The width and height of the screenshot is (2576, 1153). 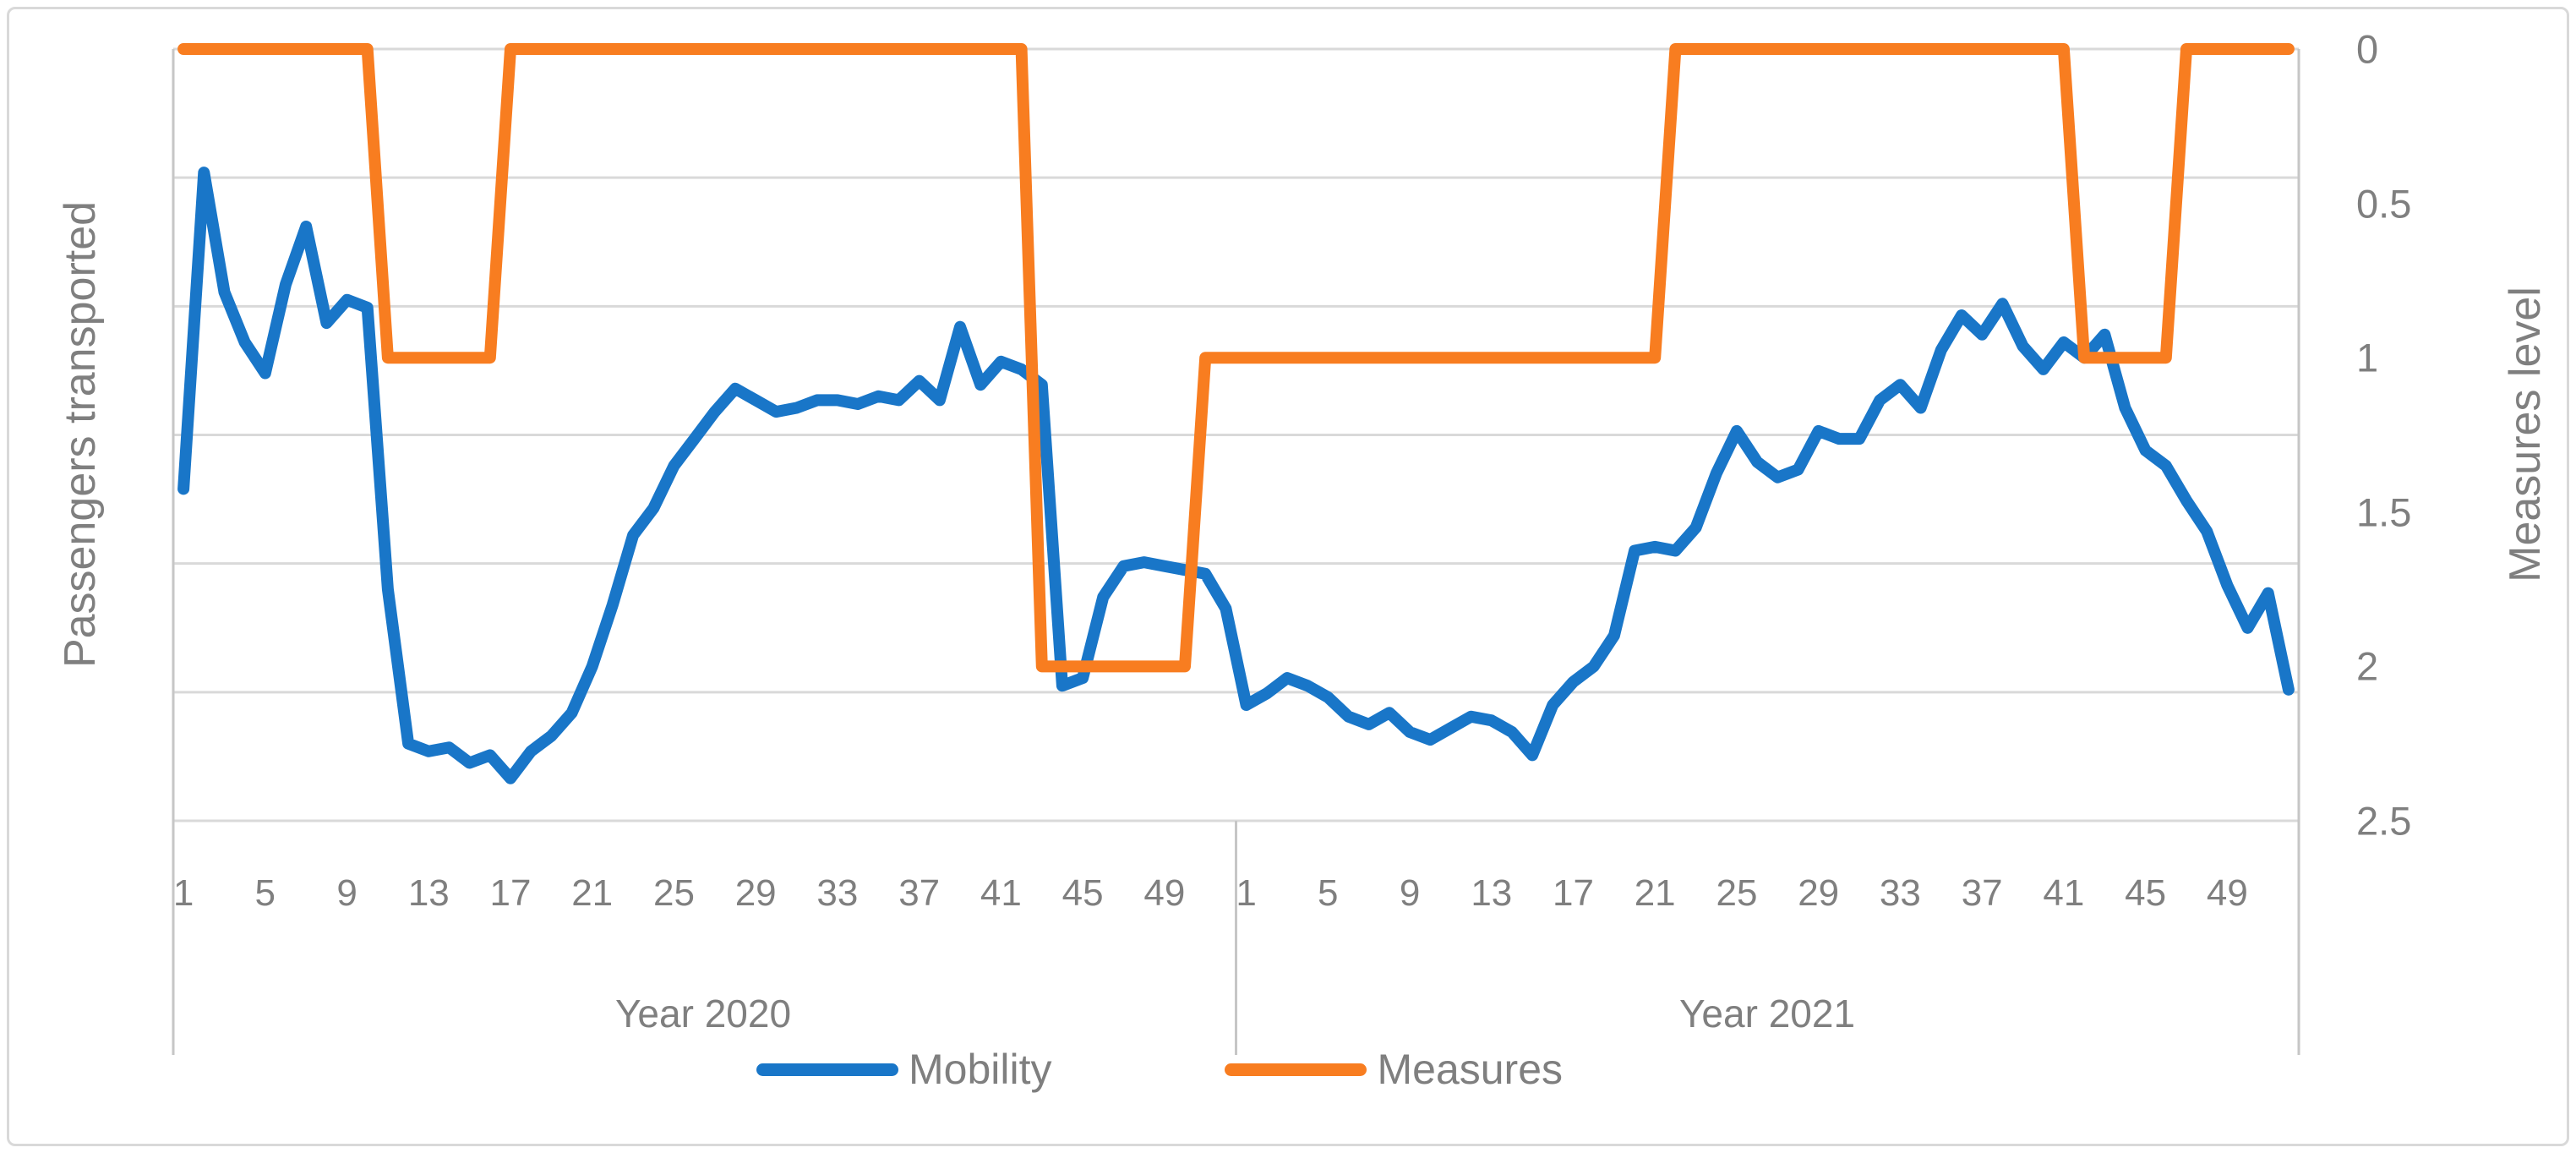 I want to click on y2-tick-label: 1, so click(x=2367, y=357).